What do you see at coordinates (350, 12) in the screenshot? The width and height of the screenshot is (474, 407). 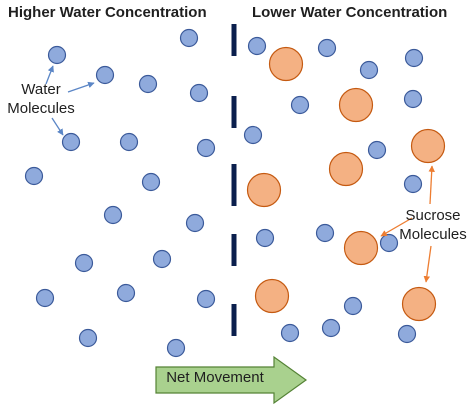 I see `heading-lower-water: Lower Water Concentration` at bounding box center [350, 12].